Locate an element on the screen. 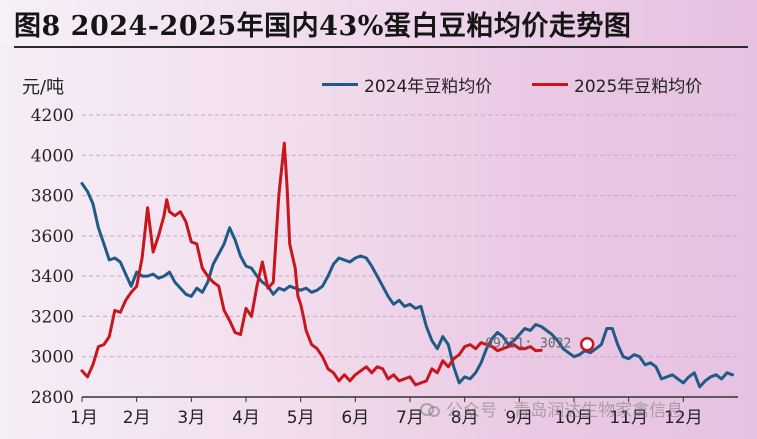  y-tick-label: 3400 is located at coordinates (52, 277).